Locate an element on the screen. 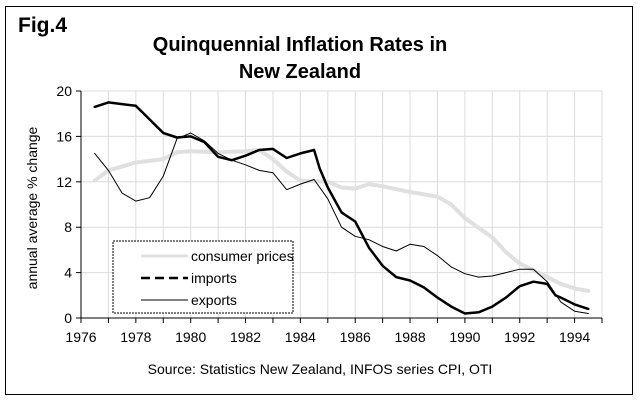 Image resolution: width=640 pixels, height=402 pixels. x-tick-label: 1980 is located at coordinates (190, 337).